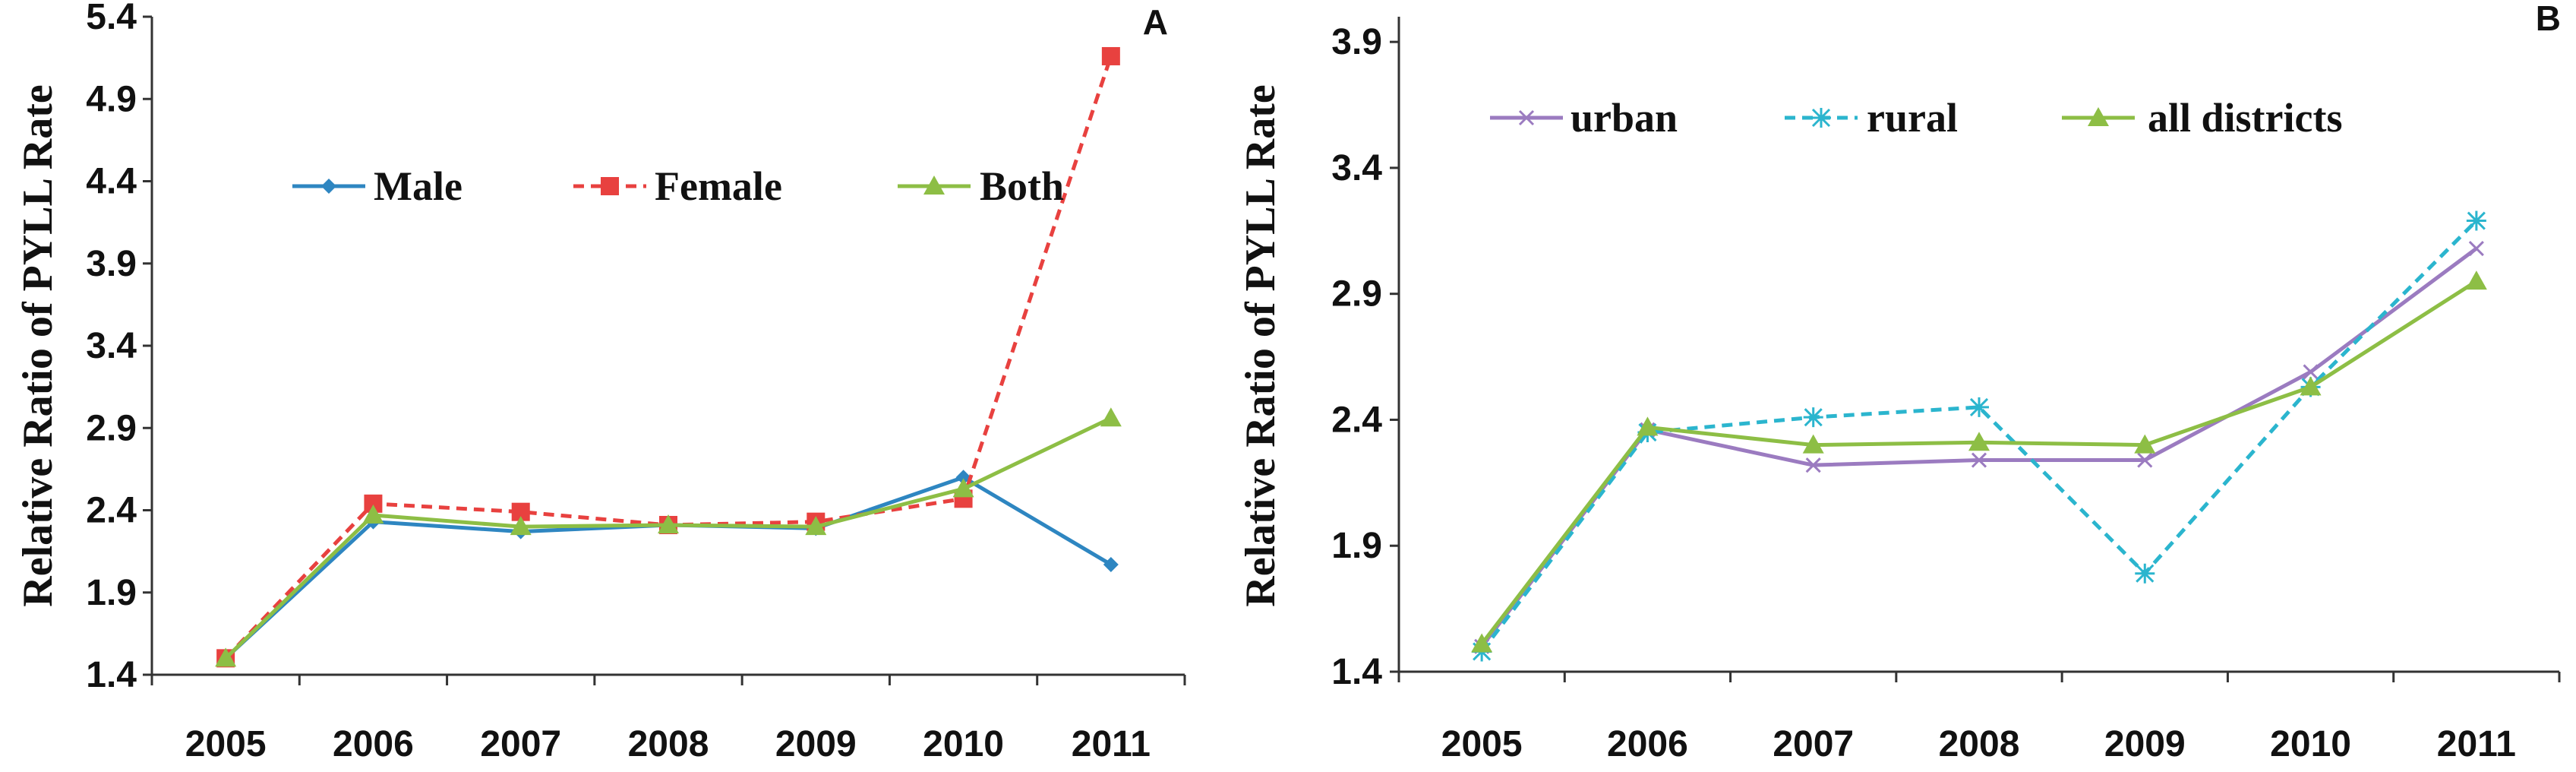  I want to click on panel-a-y-tick-label: 2.9, so click(111, 428).